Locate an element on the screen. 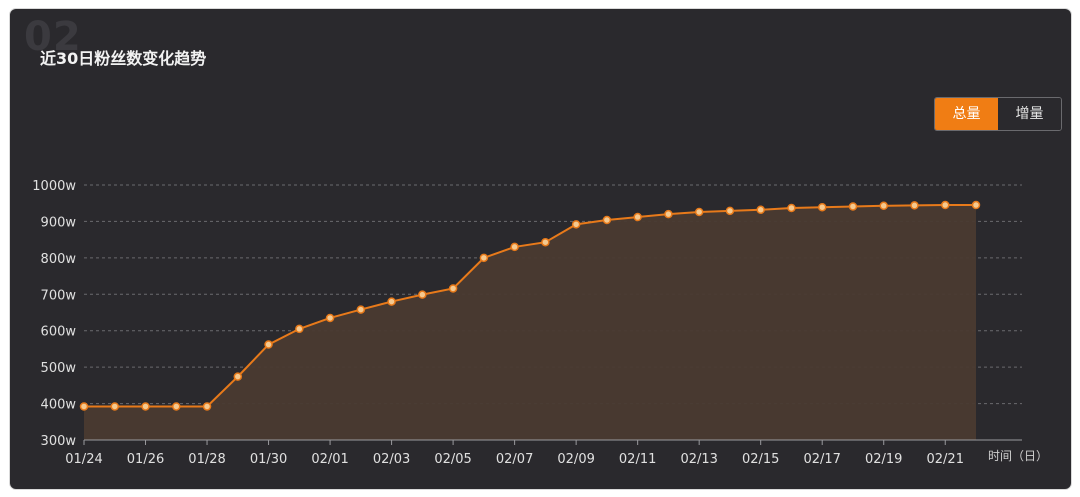  y-tick-label: 300w is located at coordinates (59, 441).